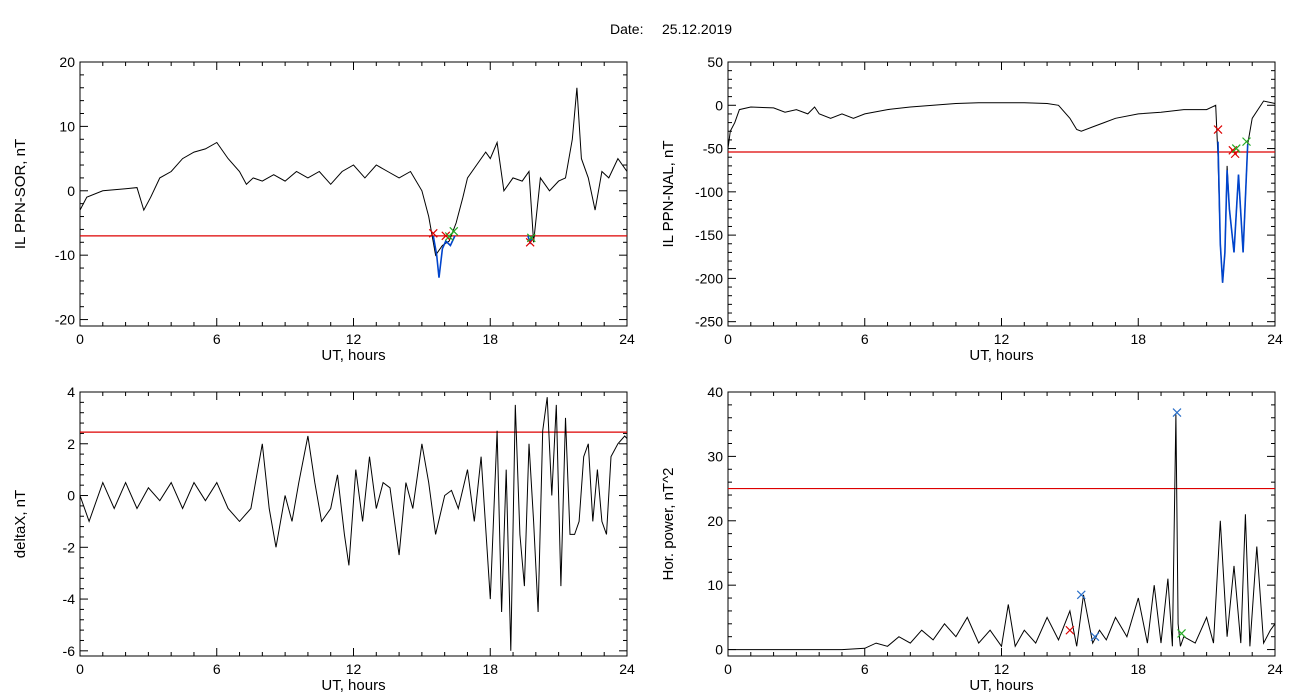 The height and width of the screenshot is (700, 1300). Describe the element at coordinates (626, 29) in the screenshot. I see `date-label: Date:` at that location.